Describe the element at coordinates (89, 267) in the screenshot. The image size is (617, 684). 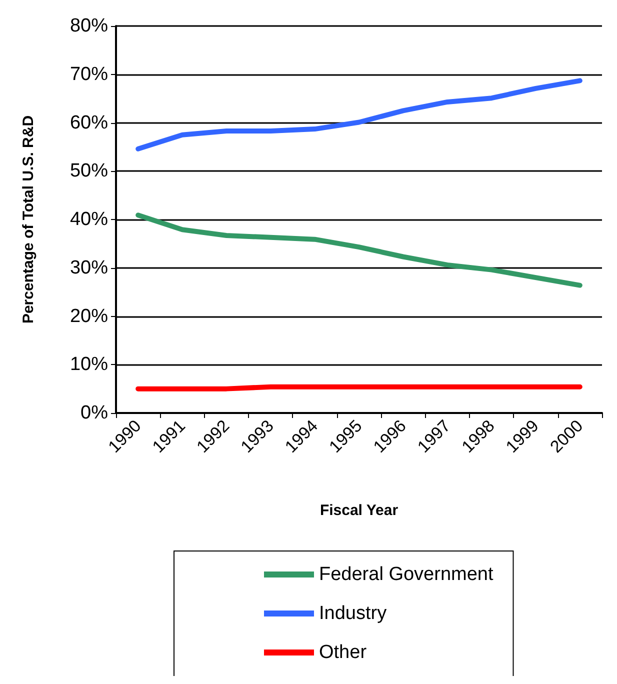
I see `y-tick-label: 30%` at that location.